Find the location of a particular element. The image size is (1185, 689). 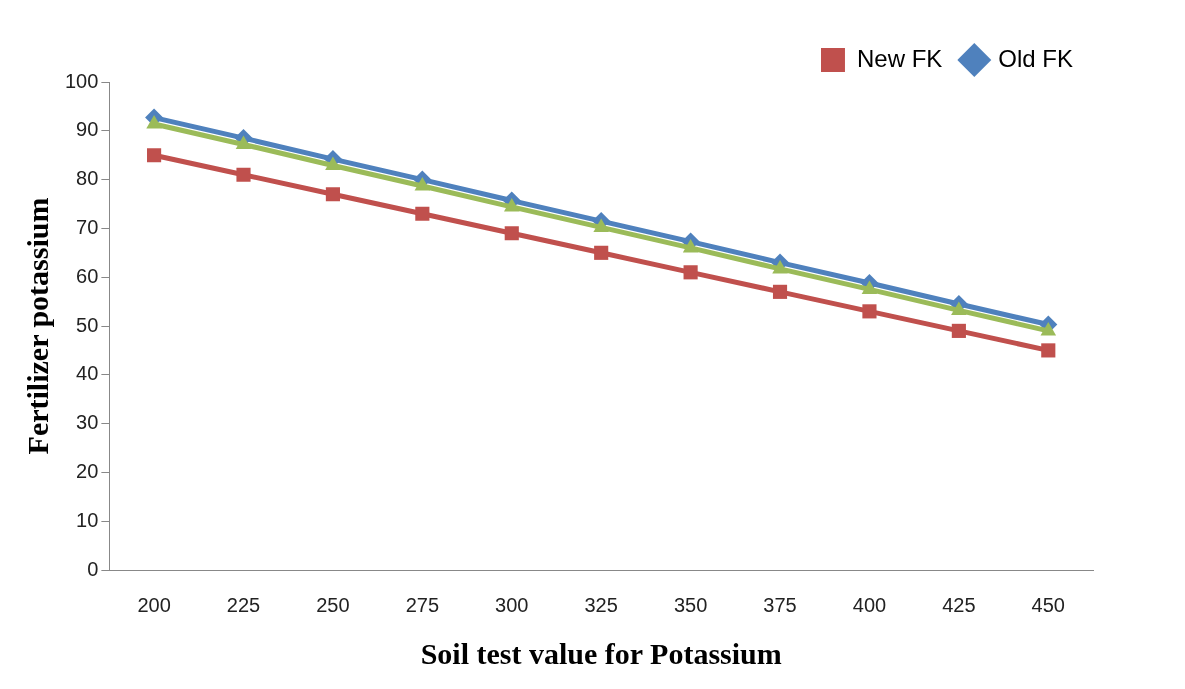

x-tick-label: 425 is located at coordinates (959, 604).